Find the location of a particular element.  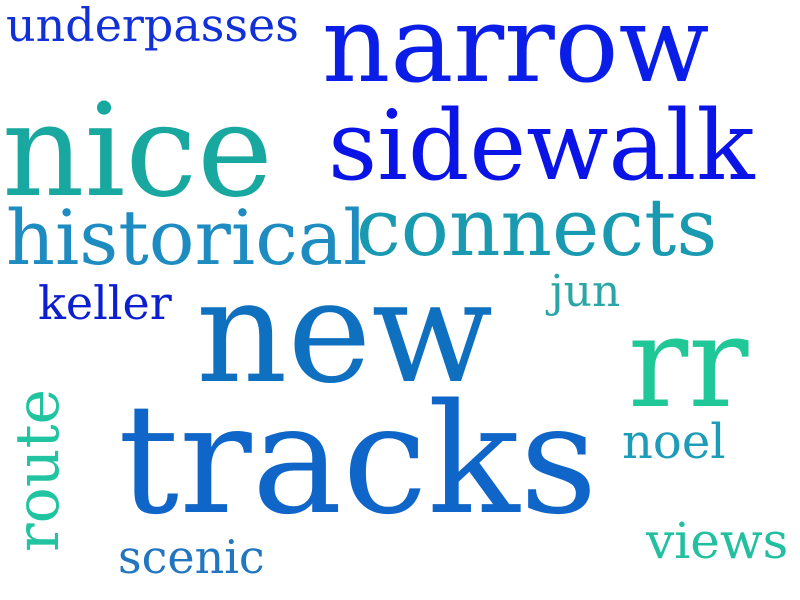

word-route: route is located at coordinates (38, 470).